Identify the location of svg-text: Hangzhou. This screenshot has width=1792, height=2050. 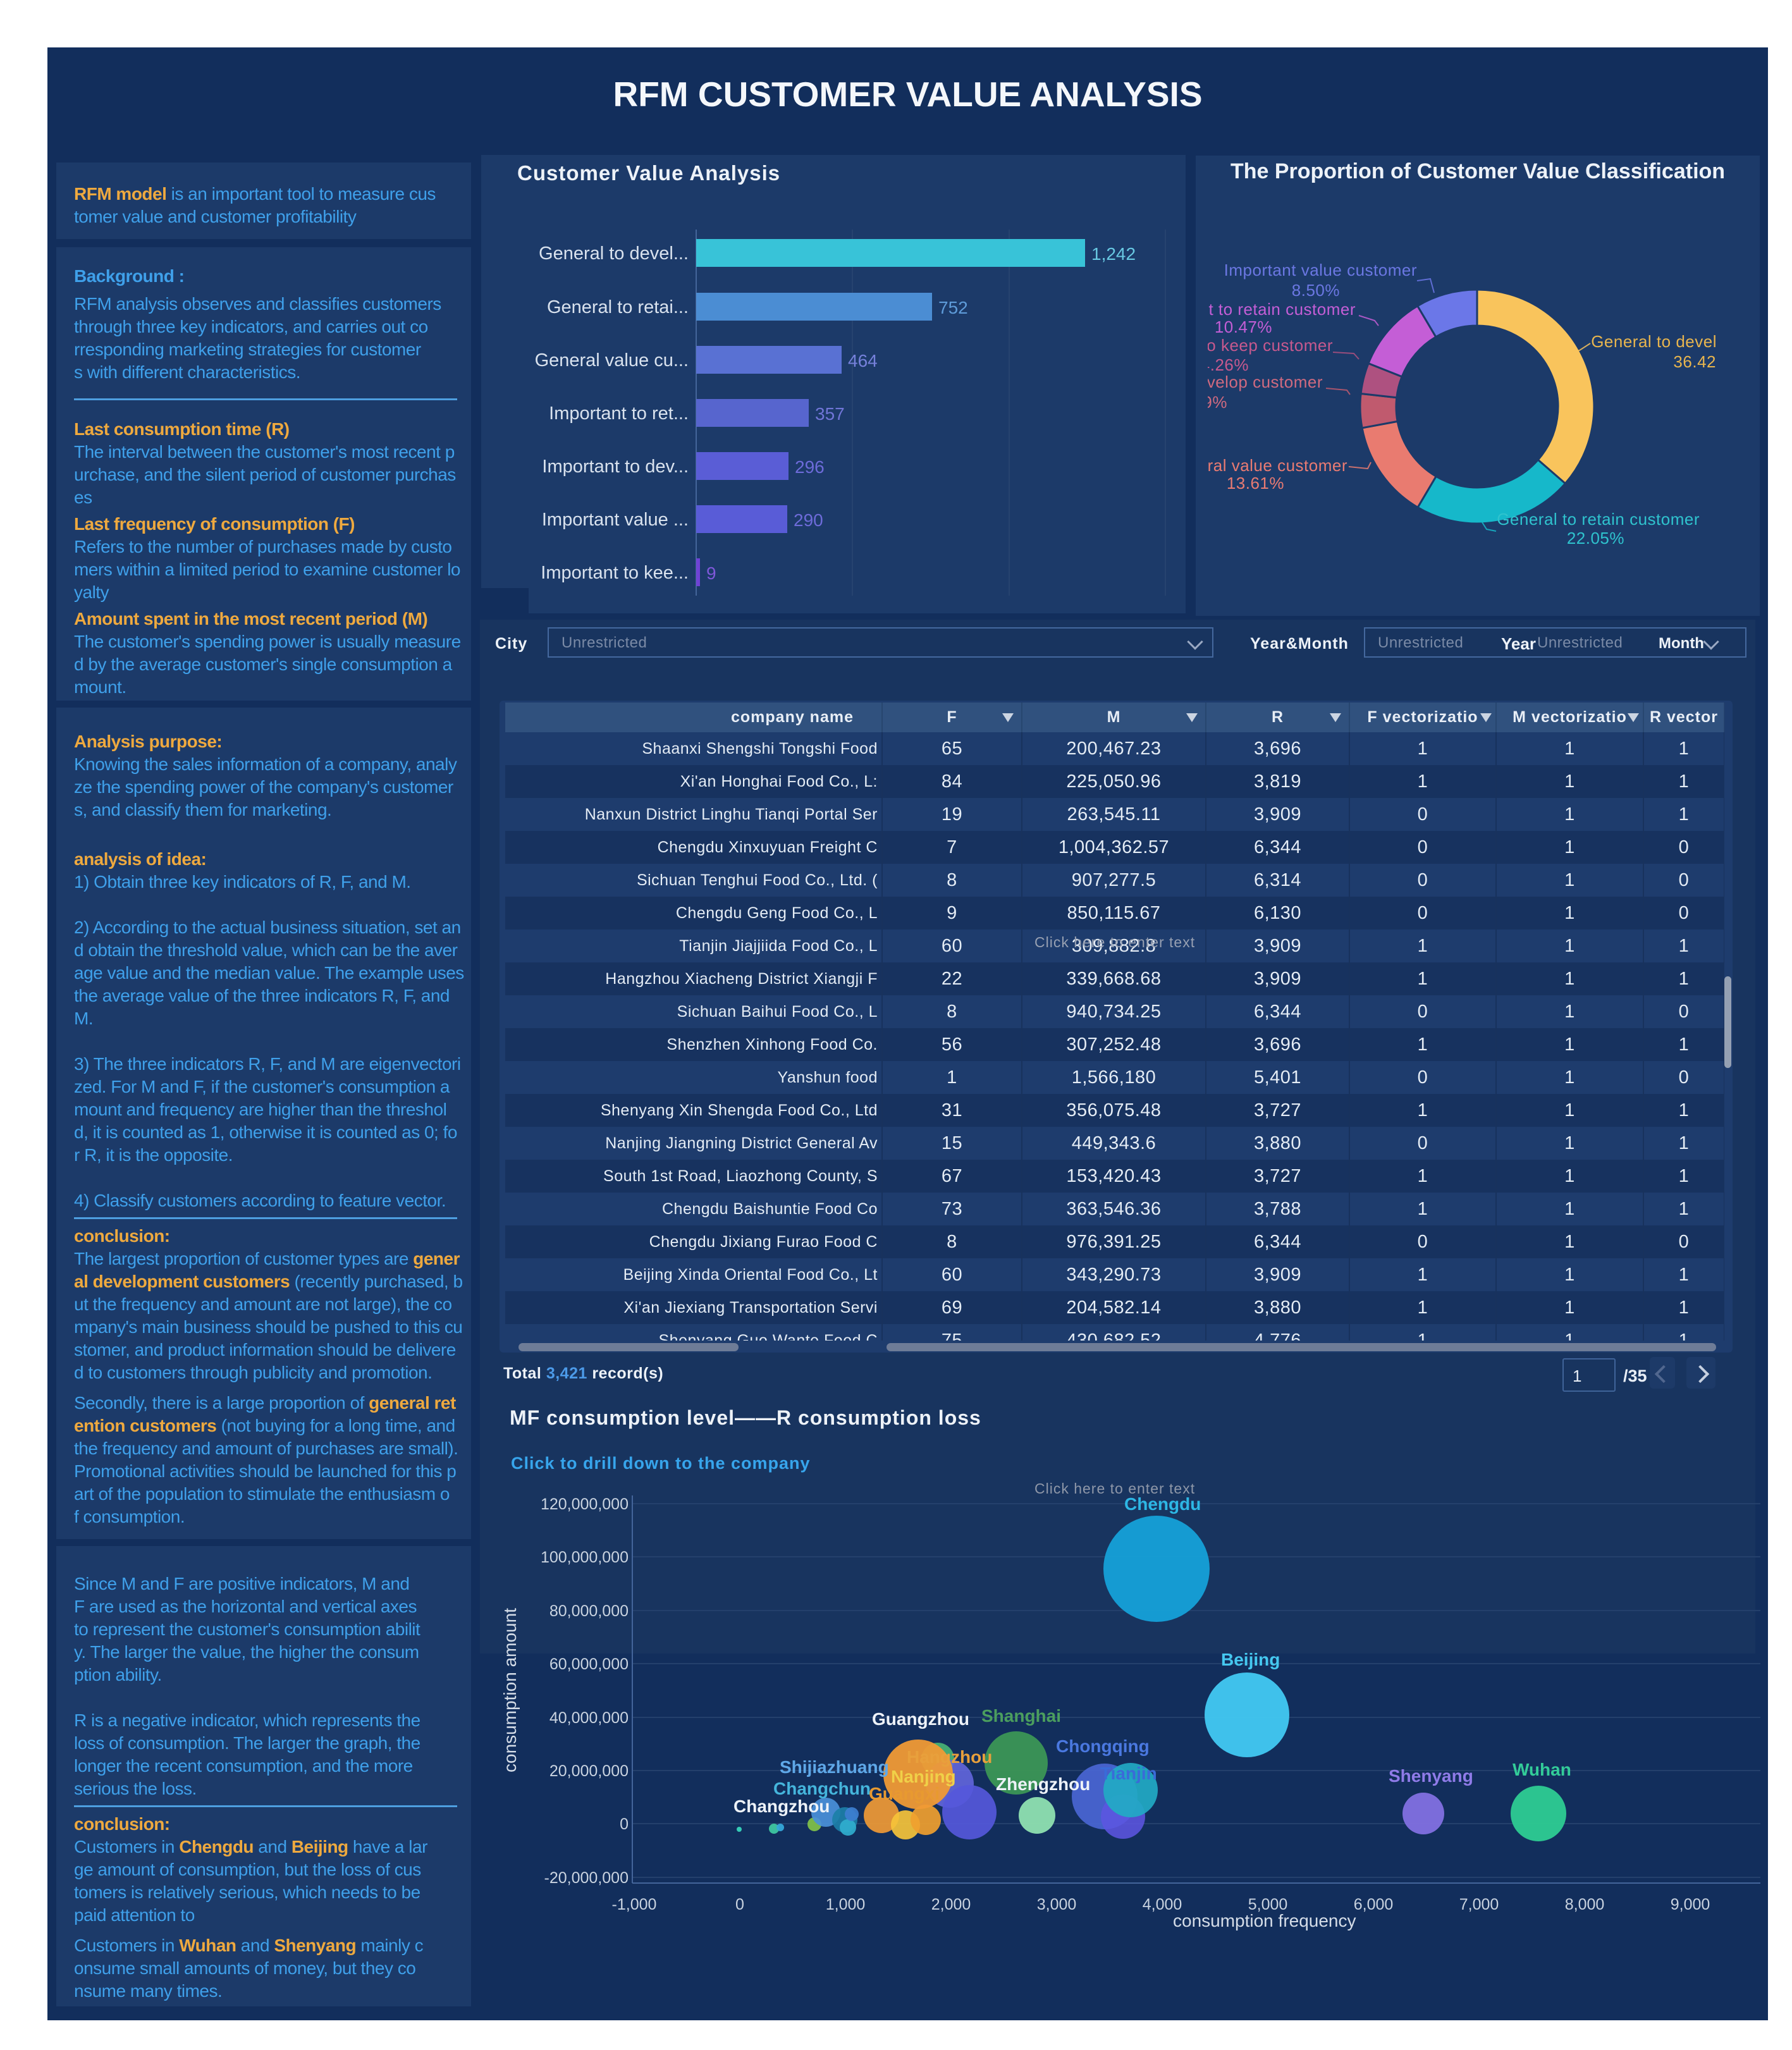
(949, 1757).